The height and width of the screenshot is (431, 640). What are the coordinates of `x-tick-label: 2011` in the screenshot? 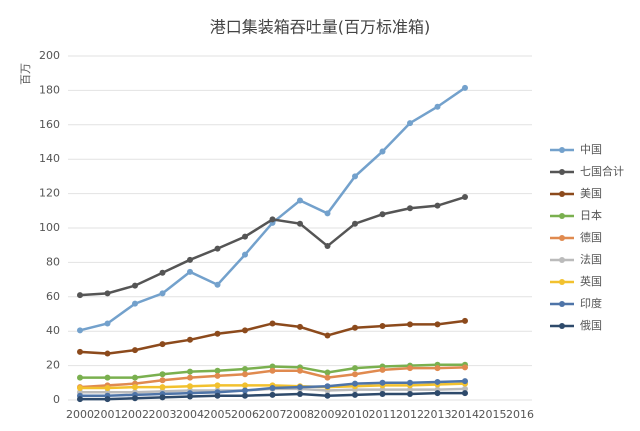 It's located at (383, 414).